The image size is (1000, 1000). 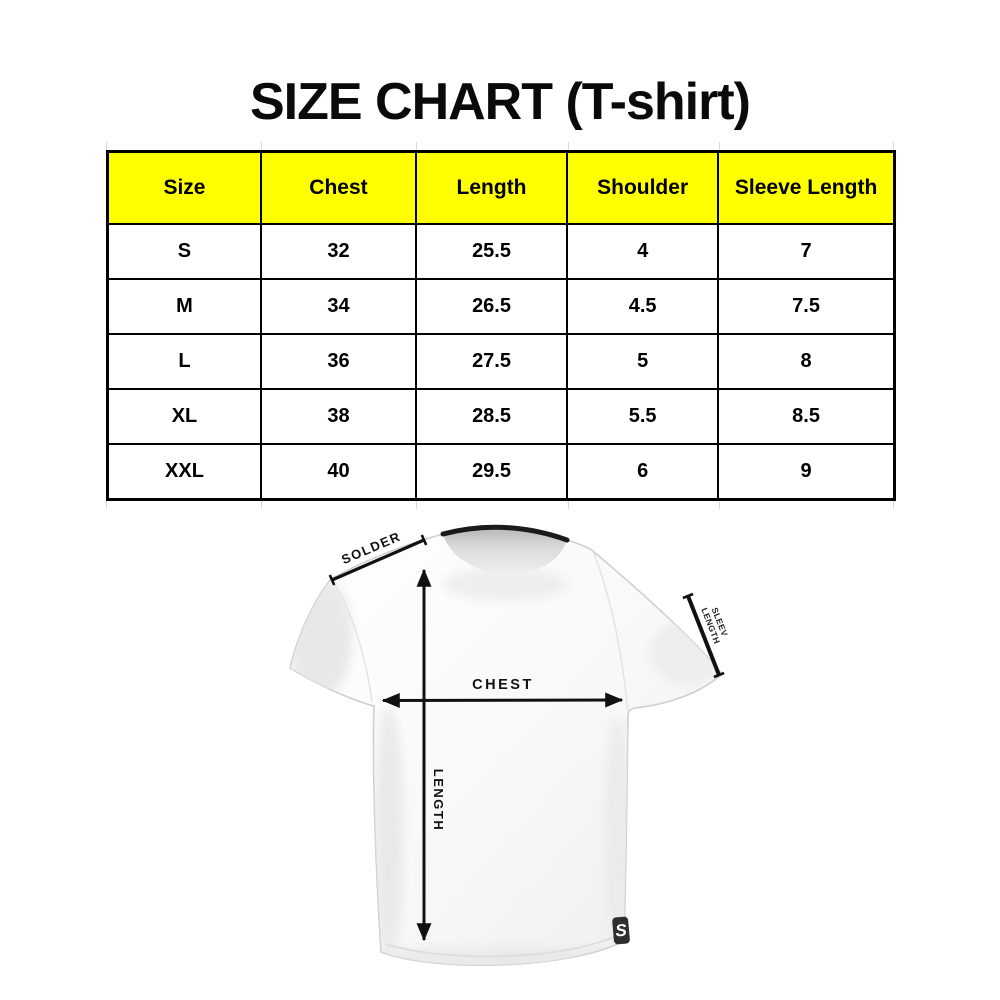 I want to click on cell-shoulder: 6, so click(x=643, y=472).